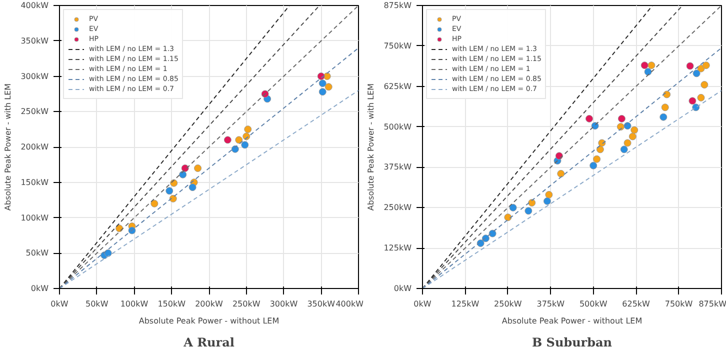 This screenshot has height=354, width=726. Describe the element at coordinates (209, 304) in the screenshot. I see `x-tick-label: 200kW` at that location.